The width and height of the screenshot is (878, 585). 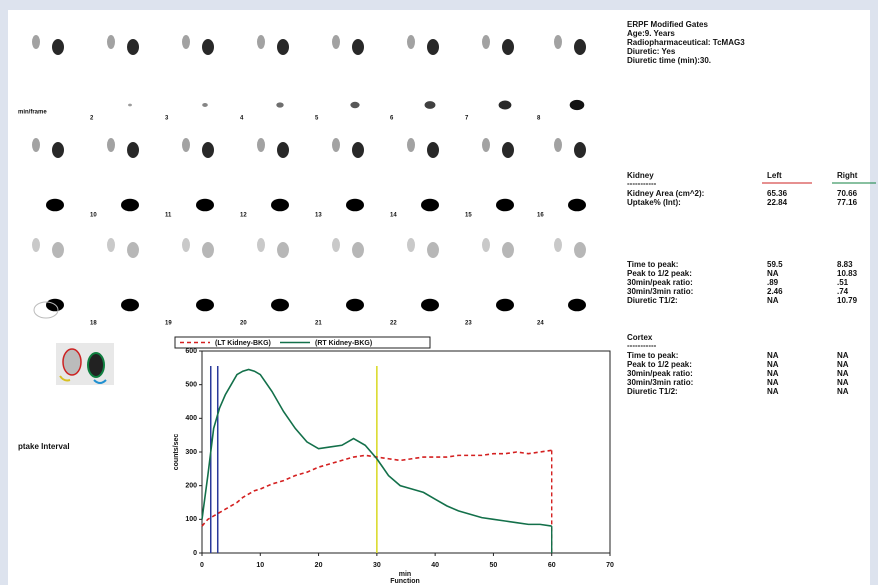 What do you see at coordinates (540, 324) in the screenshot?
I see `frame-number: 24` at bounding box center [540, 324].